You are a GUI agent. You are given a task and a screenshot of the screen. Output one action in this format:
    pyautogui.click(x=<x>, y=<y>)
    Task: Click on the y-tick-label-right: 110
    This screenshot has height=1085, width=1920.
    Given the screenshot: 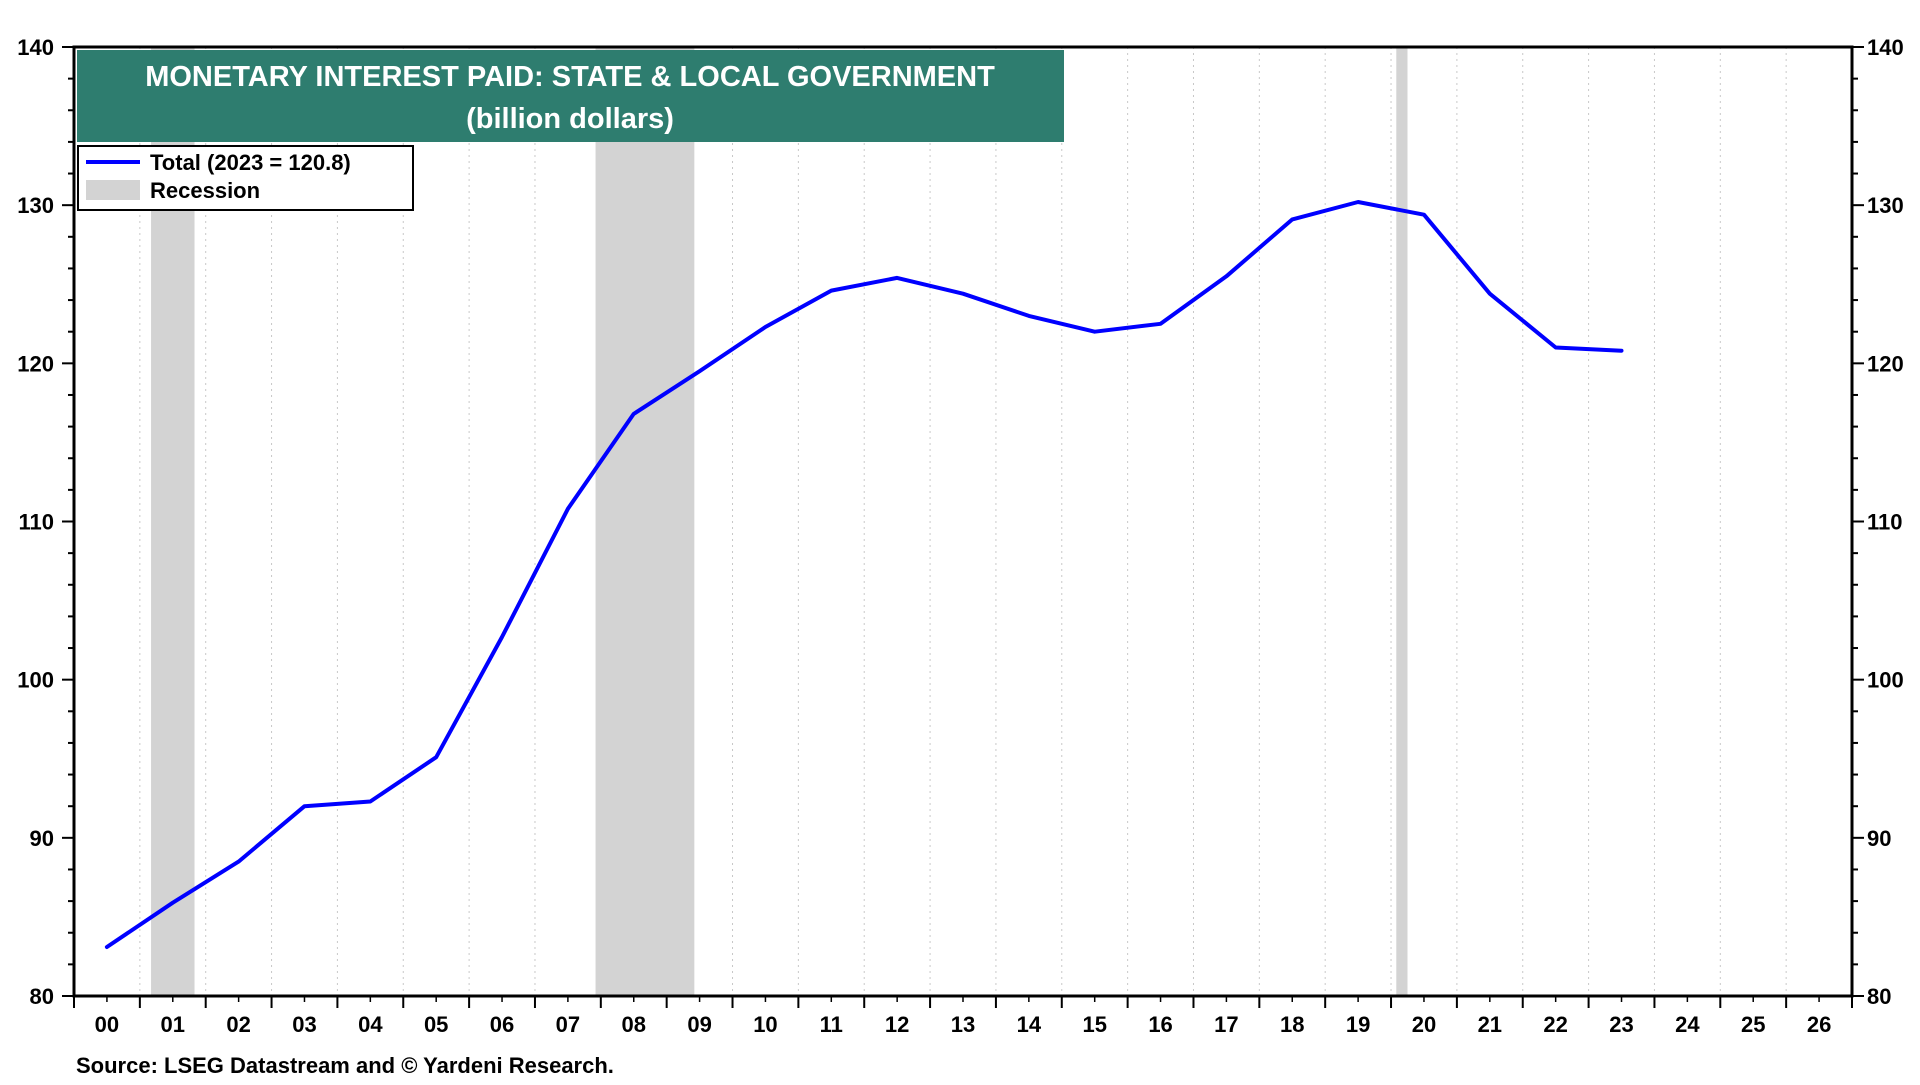 What is the action you would take?
    pyautogui.click(x=1885, y=522)
    